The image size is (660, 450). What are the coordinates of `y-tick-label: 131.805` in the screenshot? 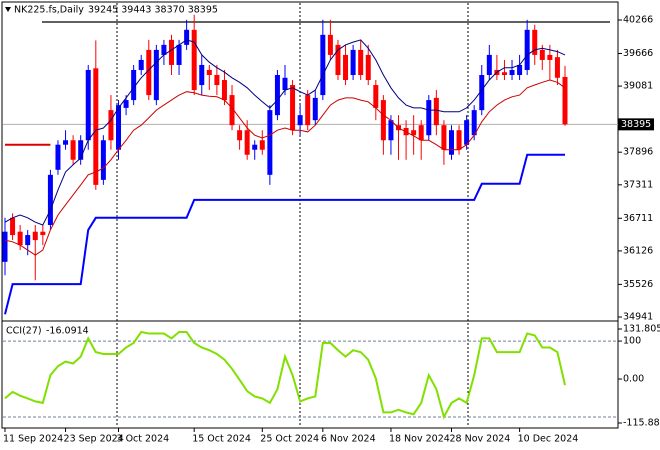 It's located at (641, 329).